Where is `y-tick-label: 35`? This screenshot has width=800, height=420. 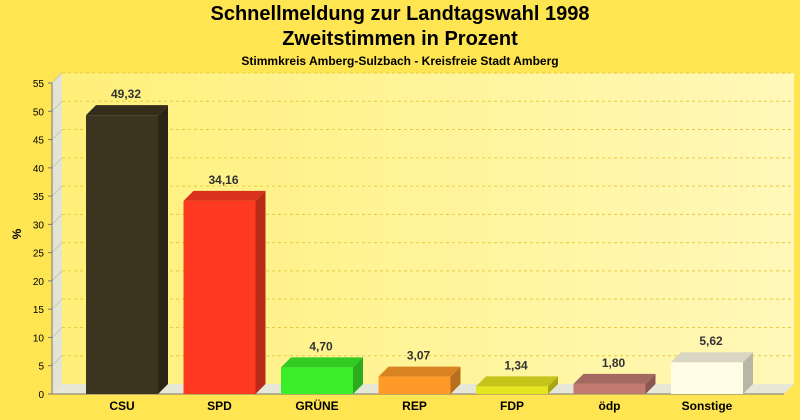 y-tick-label: 35 is located at coordinates (39, 197).